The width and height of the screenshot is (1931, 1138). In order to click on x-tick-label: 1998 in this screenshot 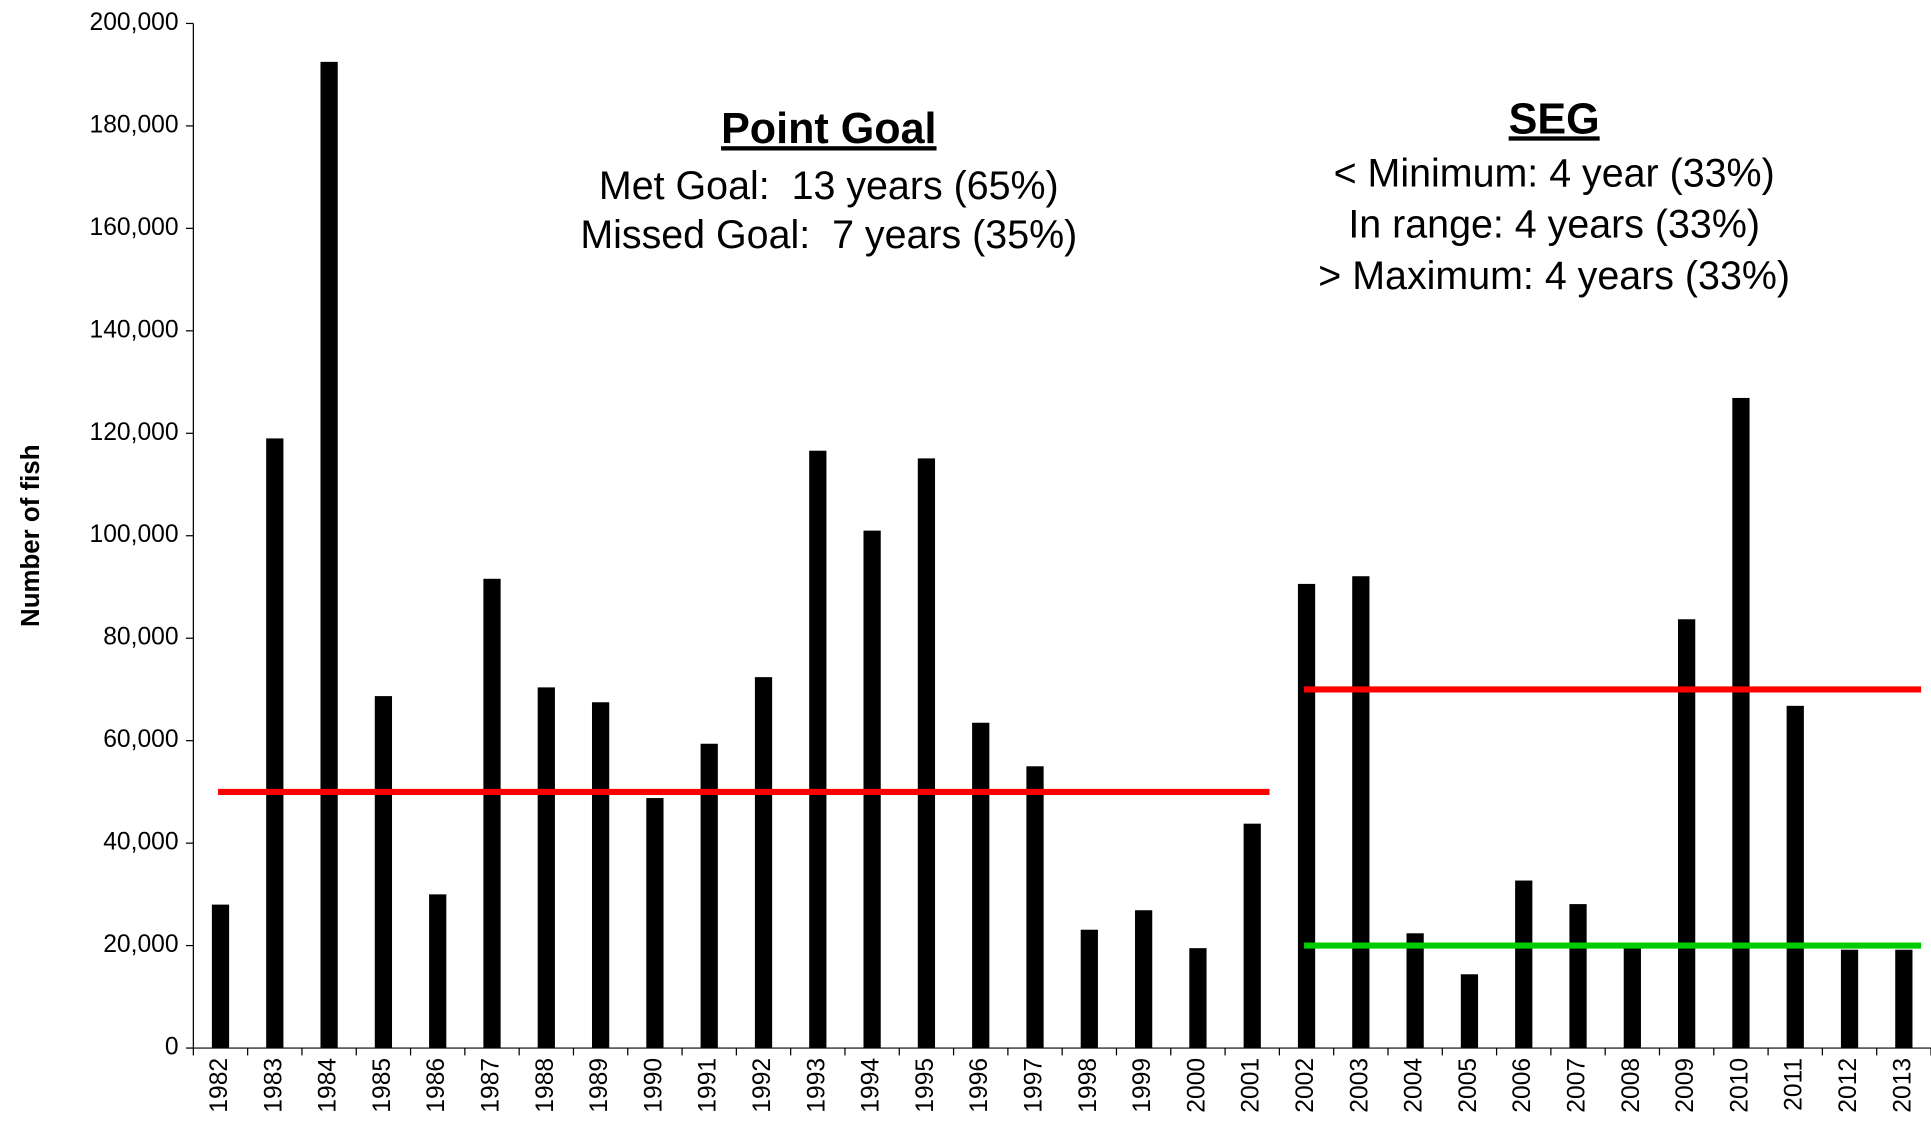, I will do `click(1088, 1085)`.